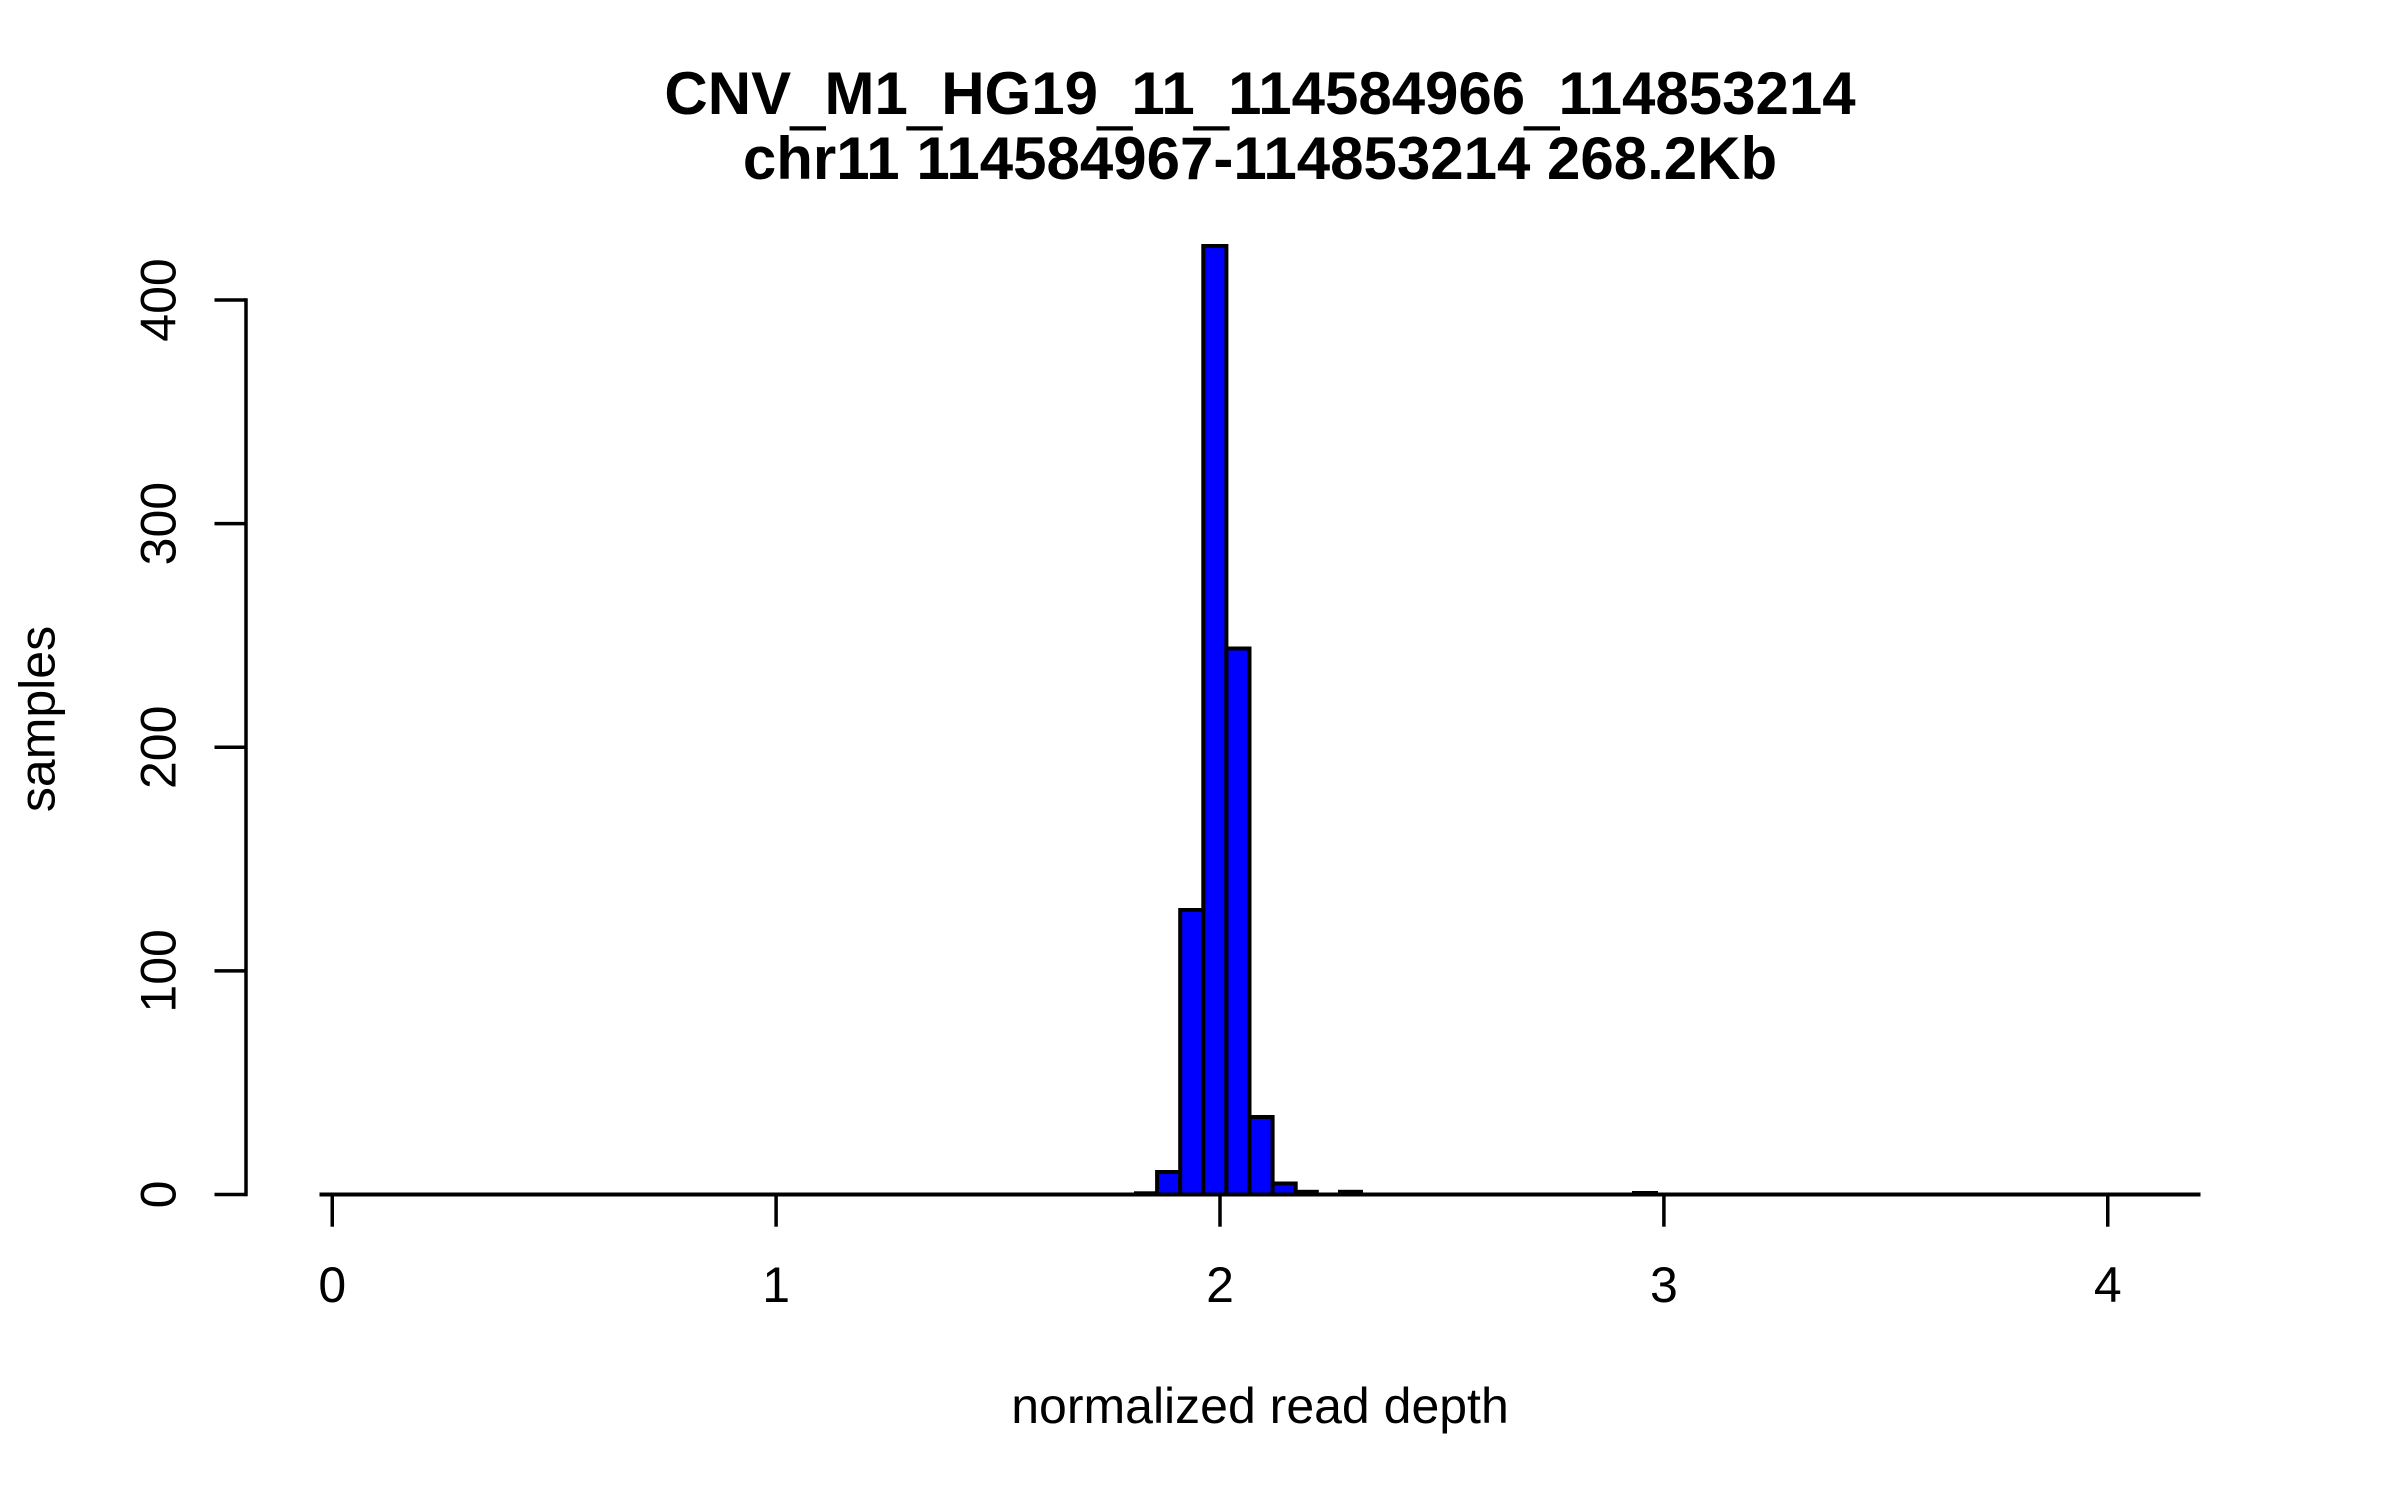 The image size is (2400, 1500). What do you see at coordinates (1260, 97) in the screenshot?
I see `svg-text:CNV_M1_HG19_11_114584966_11485: CNV_M1_HG19_11_114584966_114853214` at bounding box center [1260, 97].